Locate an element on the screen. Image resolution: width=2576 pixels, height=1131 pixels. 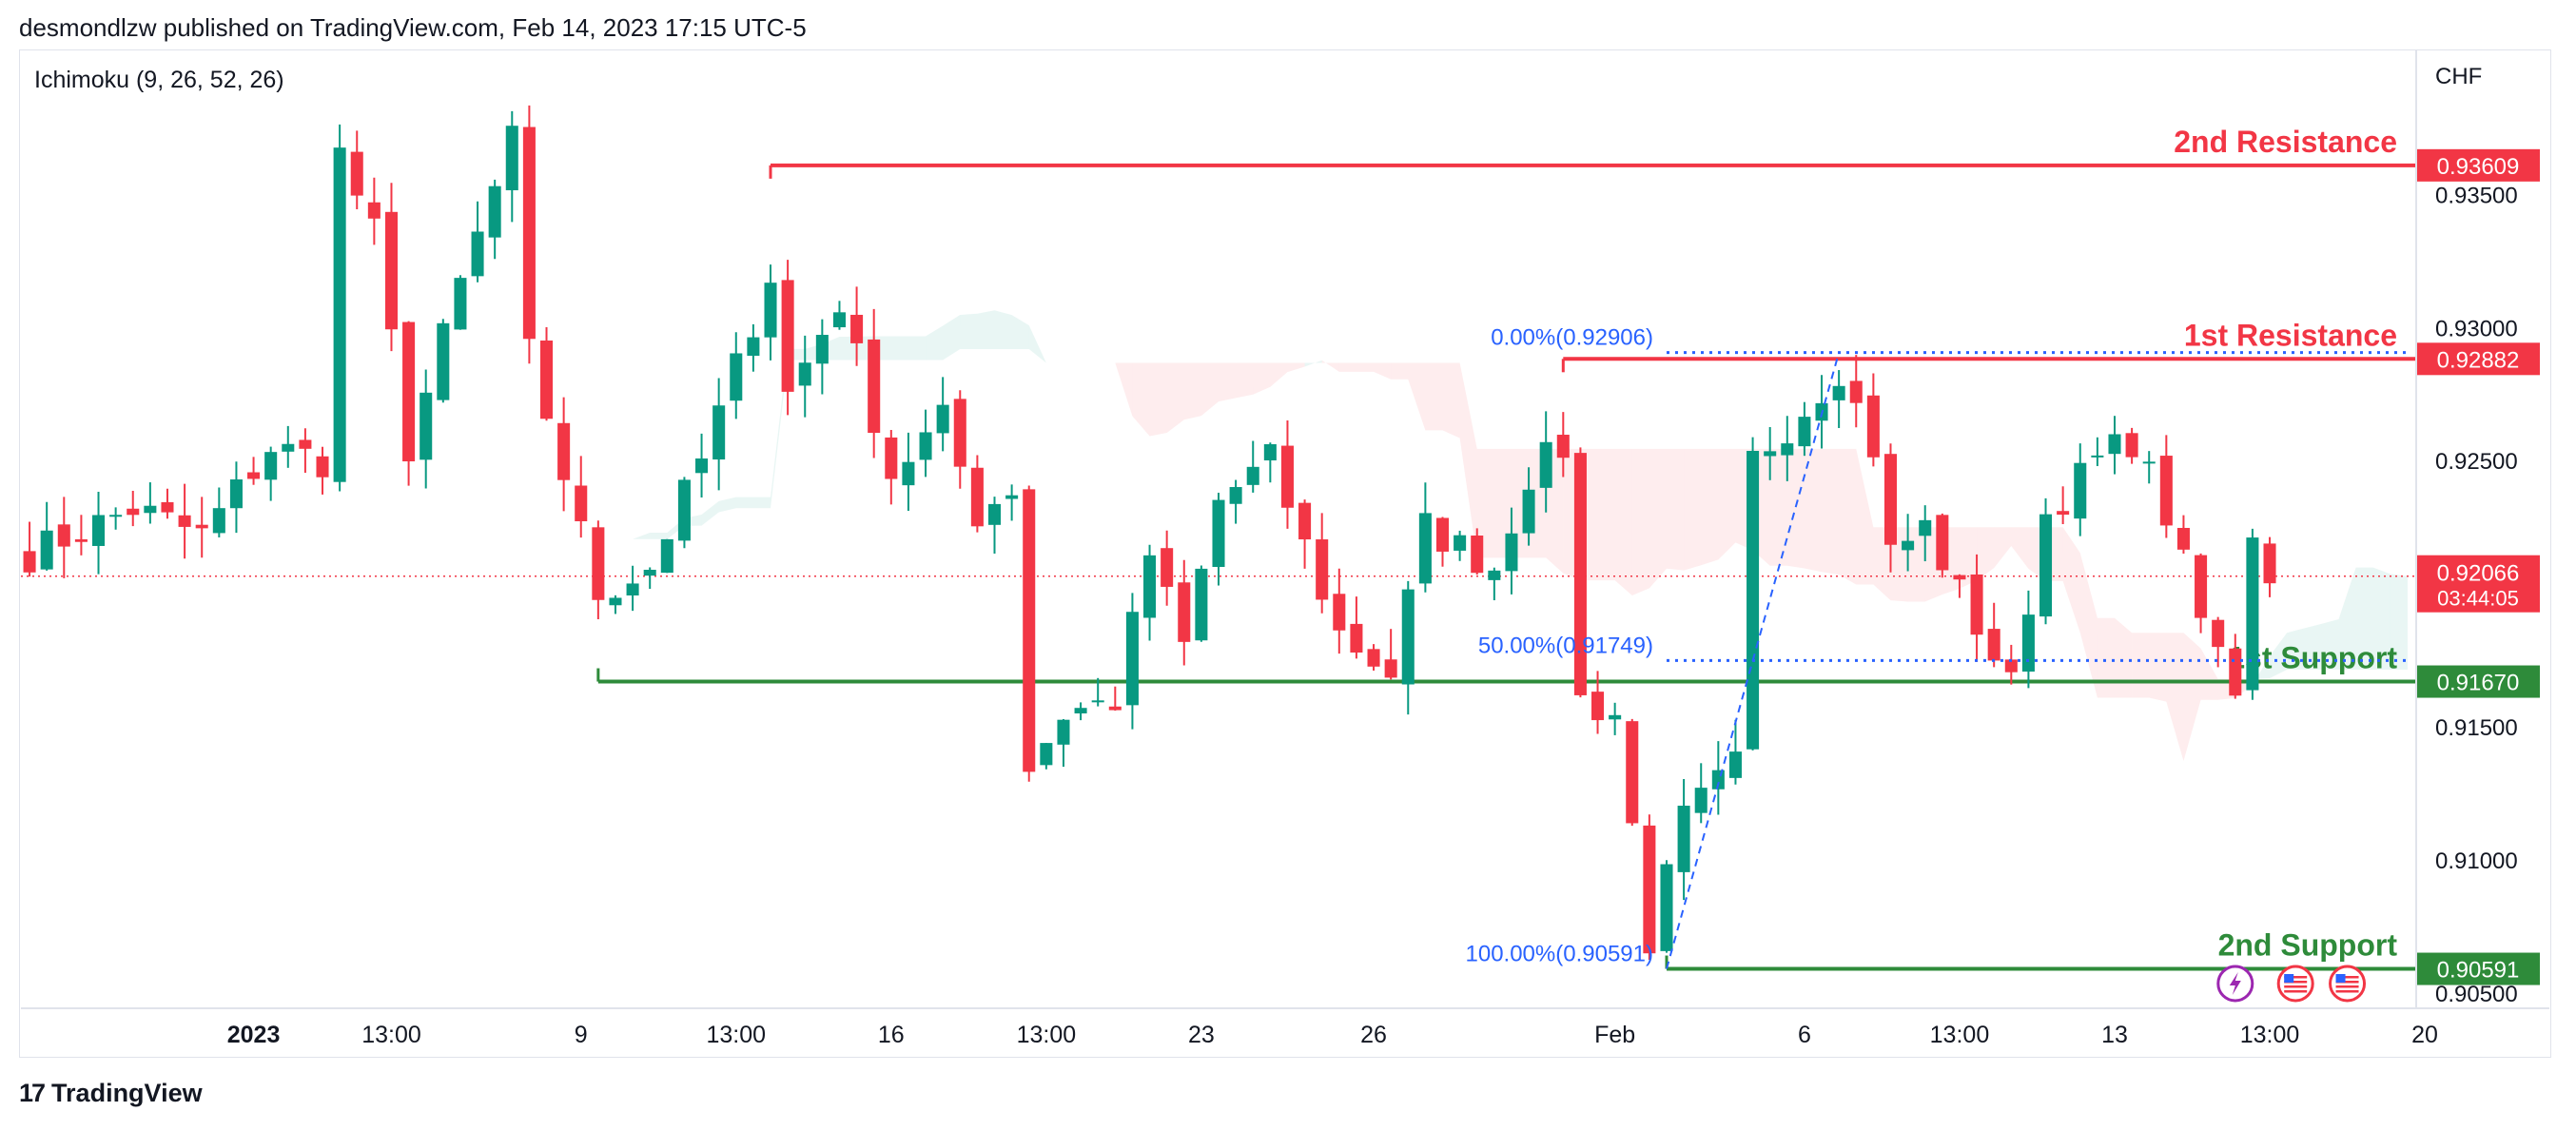
x-tick-label: 2023 is located at coordinates (254, 1035).